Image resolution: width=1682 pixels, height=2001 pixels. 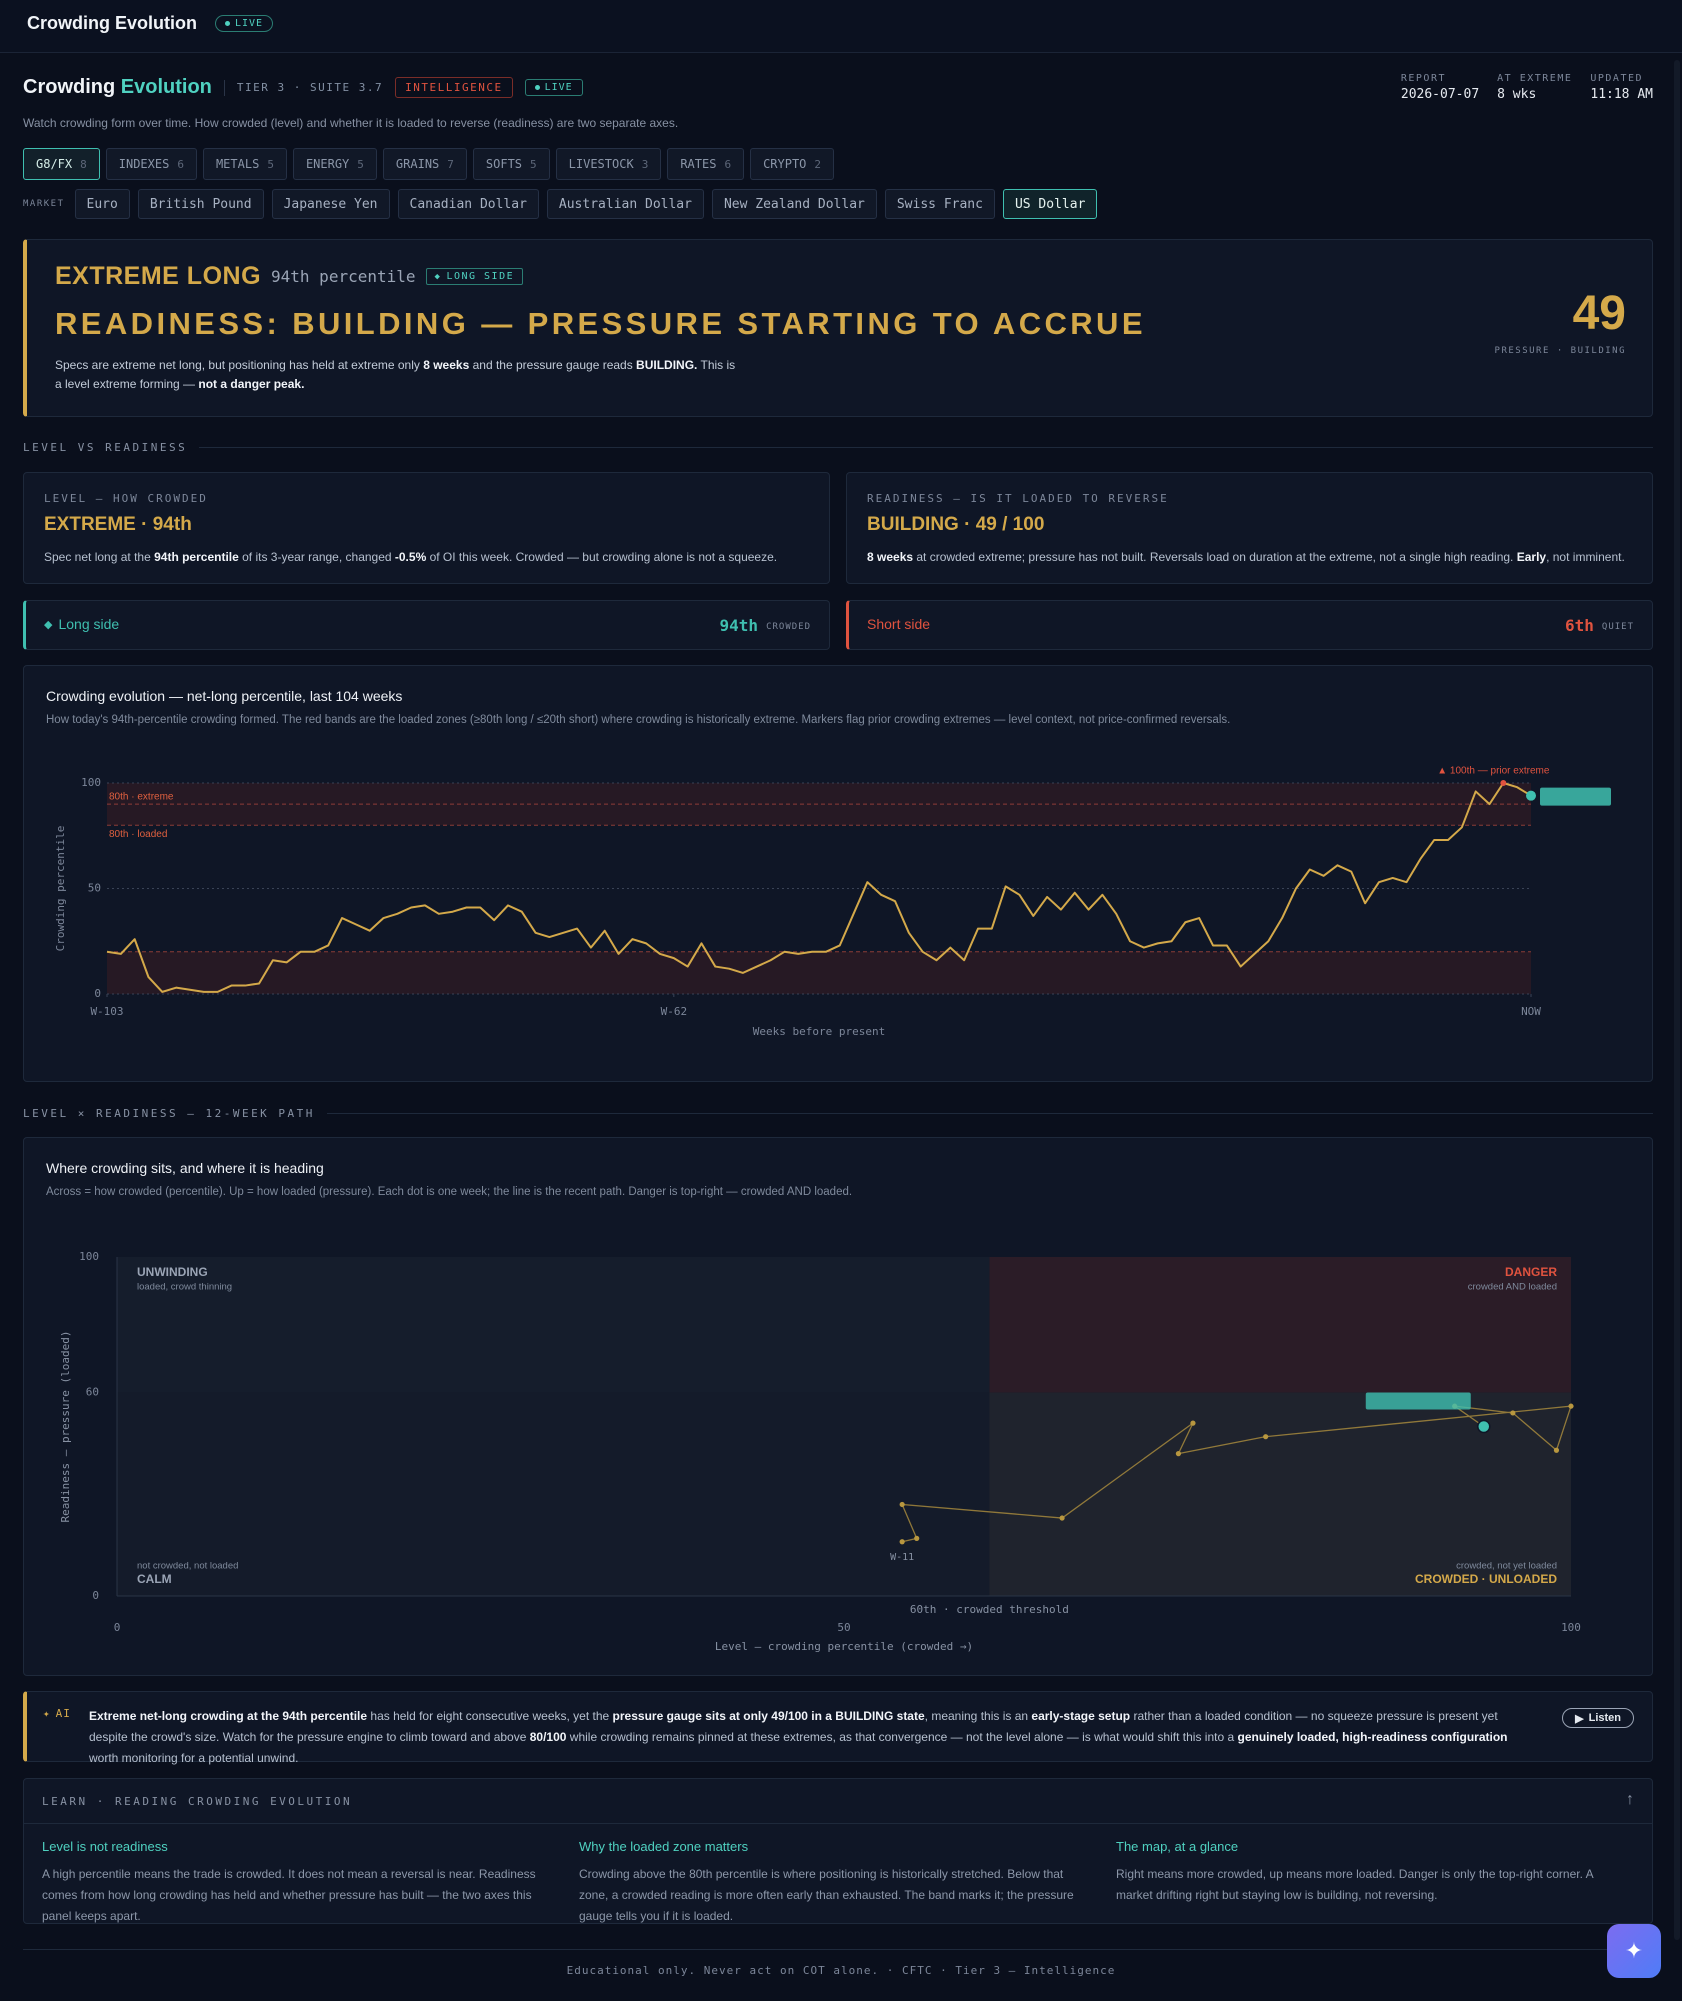 I want to click on quadrant-name: UNWINDING, so click(x=172, y=1272).